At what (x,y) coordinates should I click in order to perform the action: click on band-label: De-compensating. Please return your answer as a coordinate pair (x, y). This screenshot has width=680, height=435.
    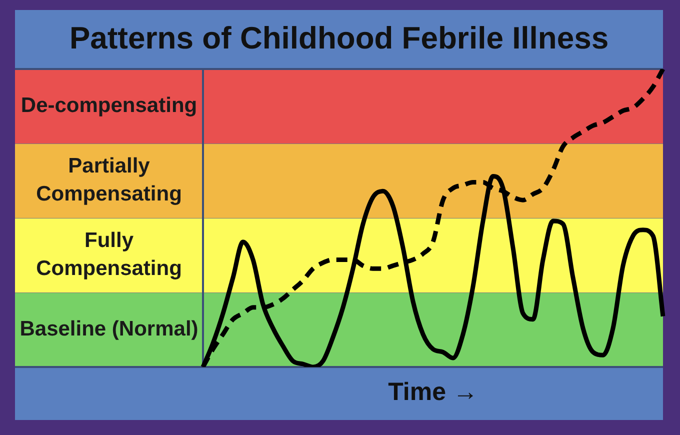
    Looking at the image, I should click on (109, 106).